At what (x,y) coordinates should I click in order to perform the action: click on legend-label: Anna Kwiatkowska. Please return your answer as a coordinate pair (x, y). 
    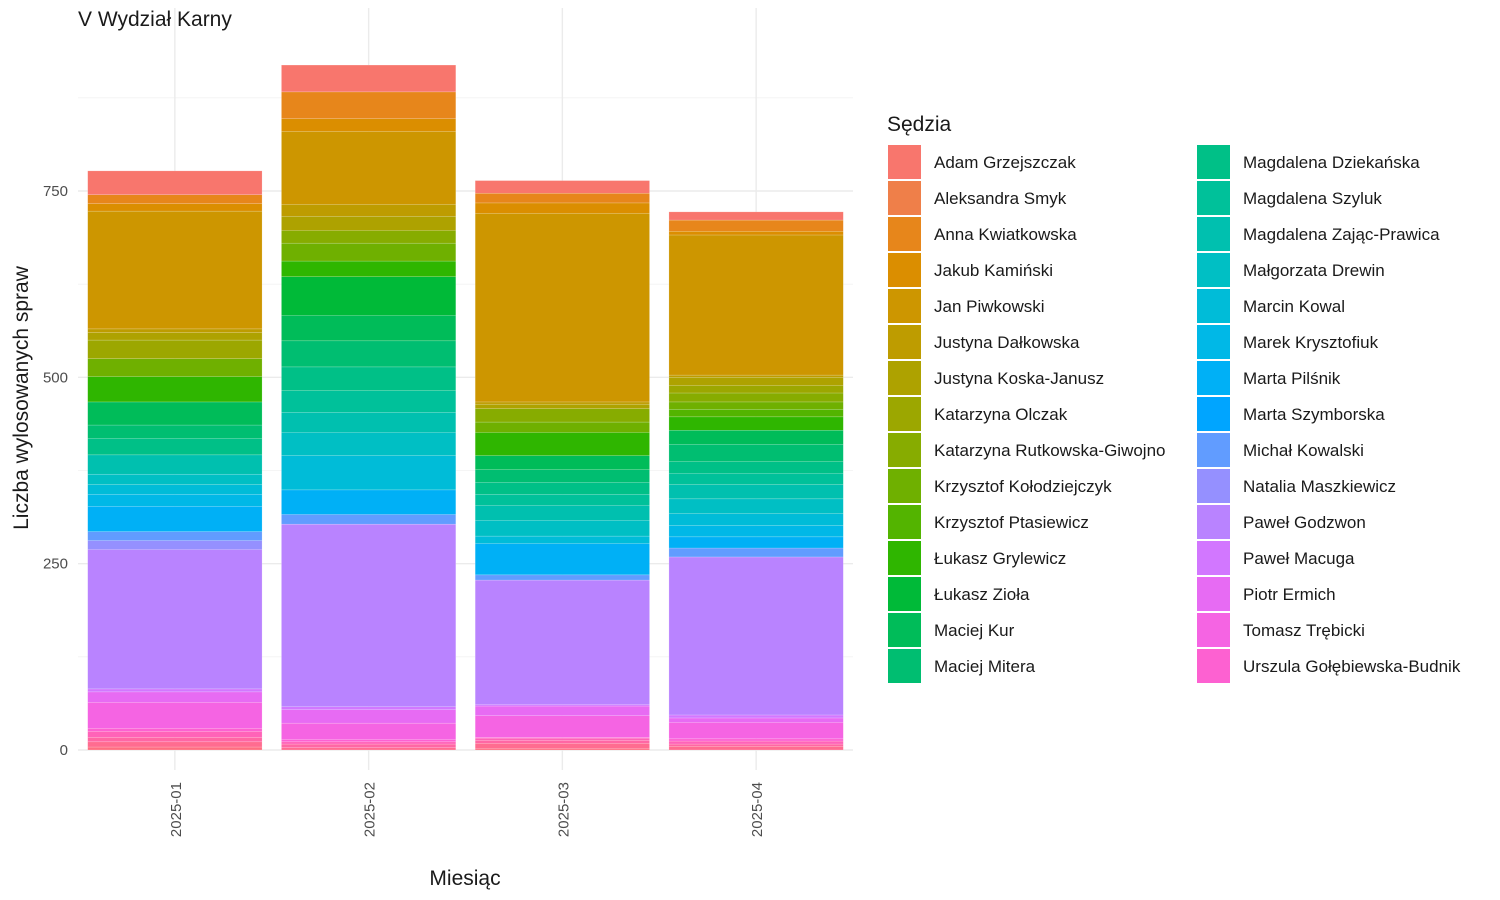
    Looking at the image, I should click on (1005, 234).